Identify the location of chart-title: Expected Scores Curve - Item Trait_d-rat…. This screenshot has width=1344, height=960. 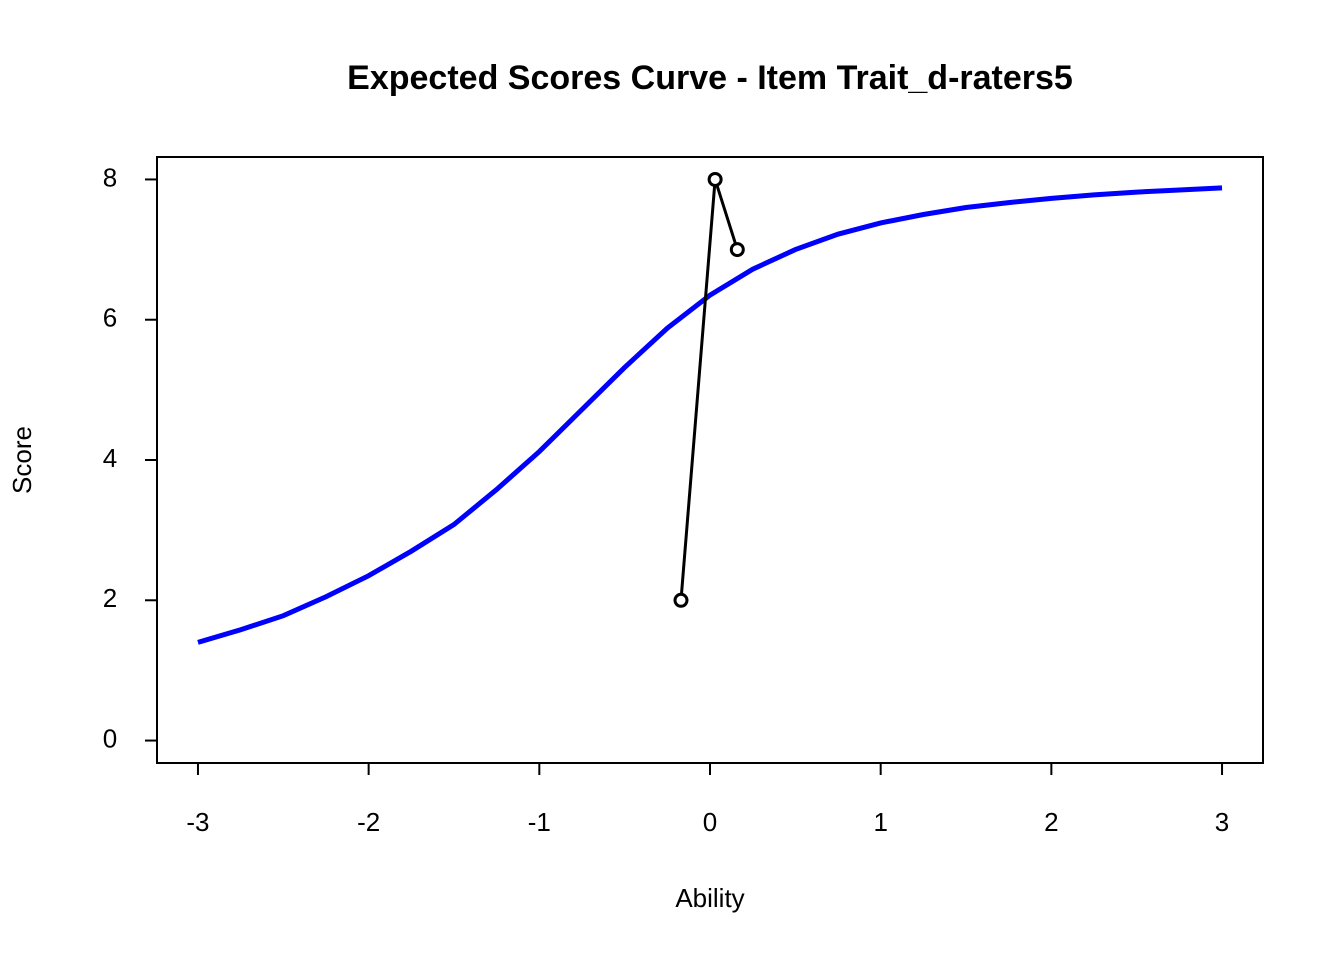
(710, 78).